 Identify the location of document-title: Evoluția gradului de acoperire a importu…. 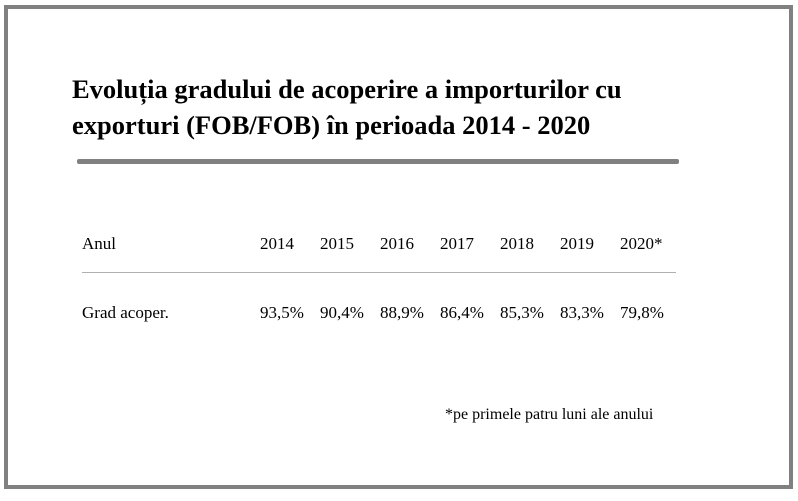
(347, 107).